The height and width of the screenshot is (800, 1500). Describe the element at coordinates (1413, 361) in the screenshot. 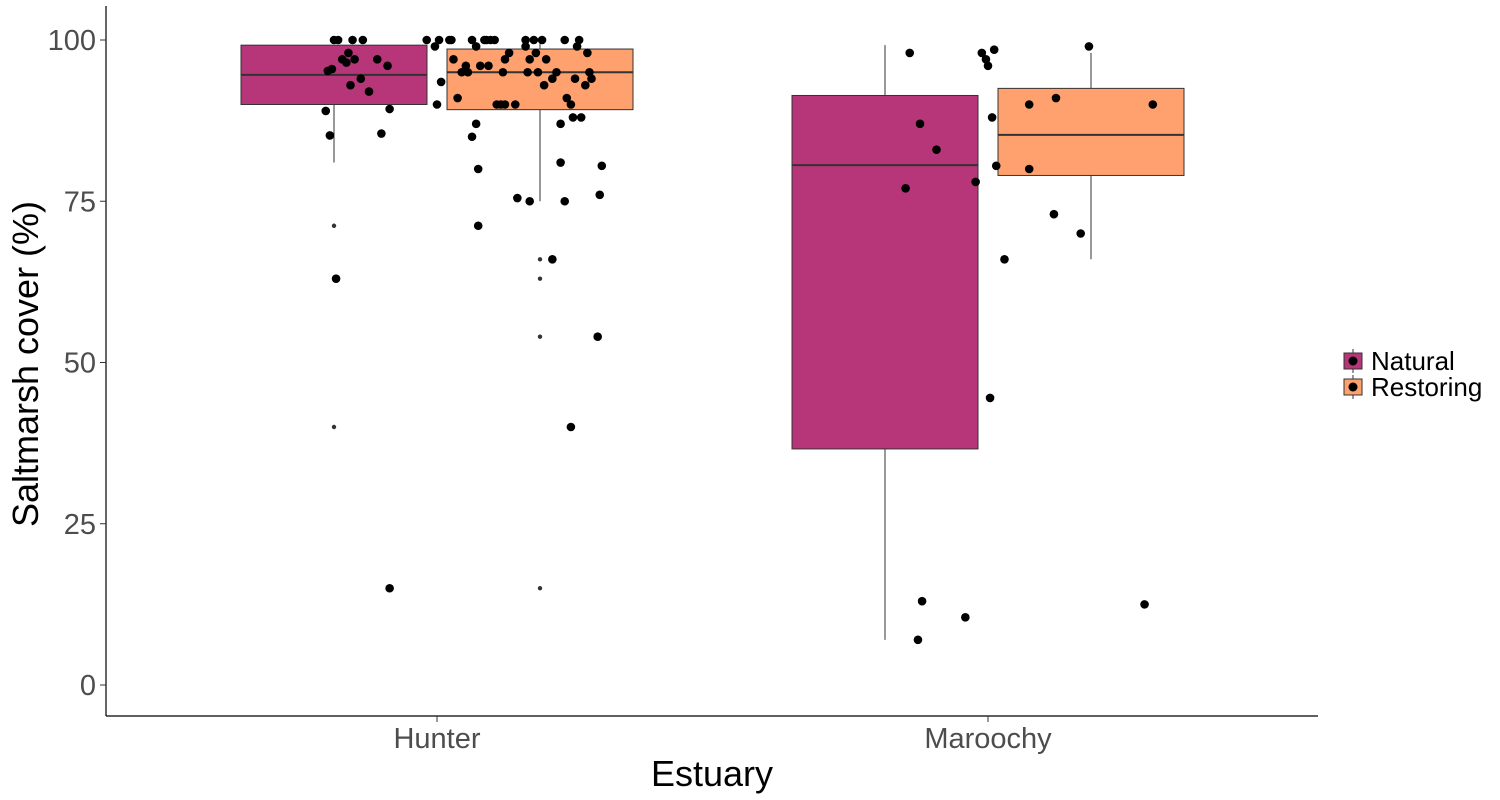

I see `legend-natural-label: Natural` at that location.